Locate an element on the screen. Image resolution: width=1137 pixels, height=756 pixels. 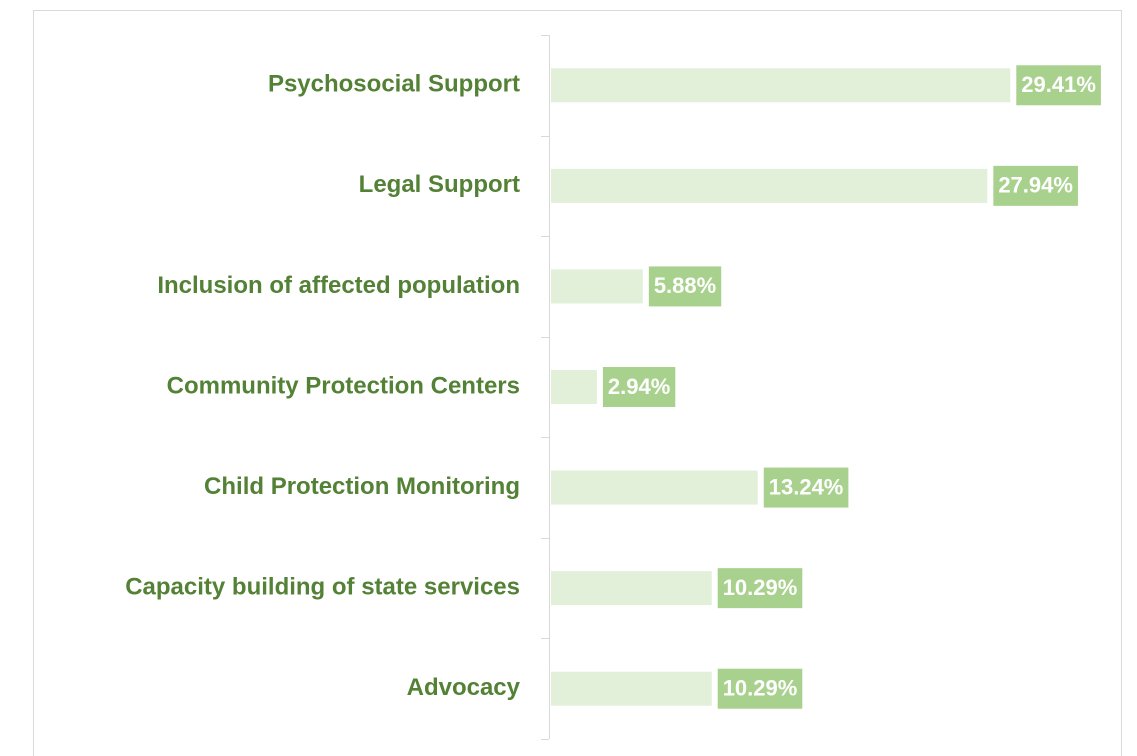
value-label: 27.94% is located at coordinates (1035, 185).